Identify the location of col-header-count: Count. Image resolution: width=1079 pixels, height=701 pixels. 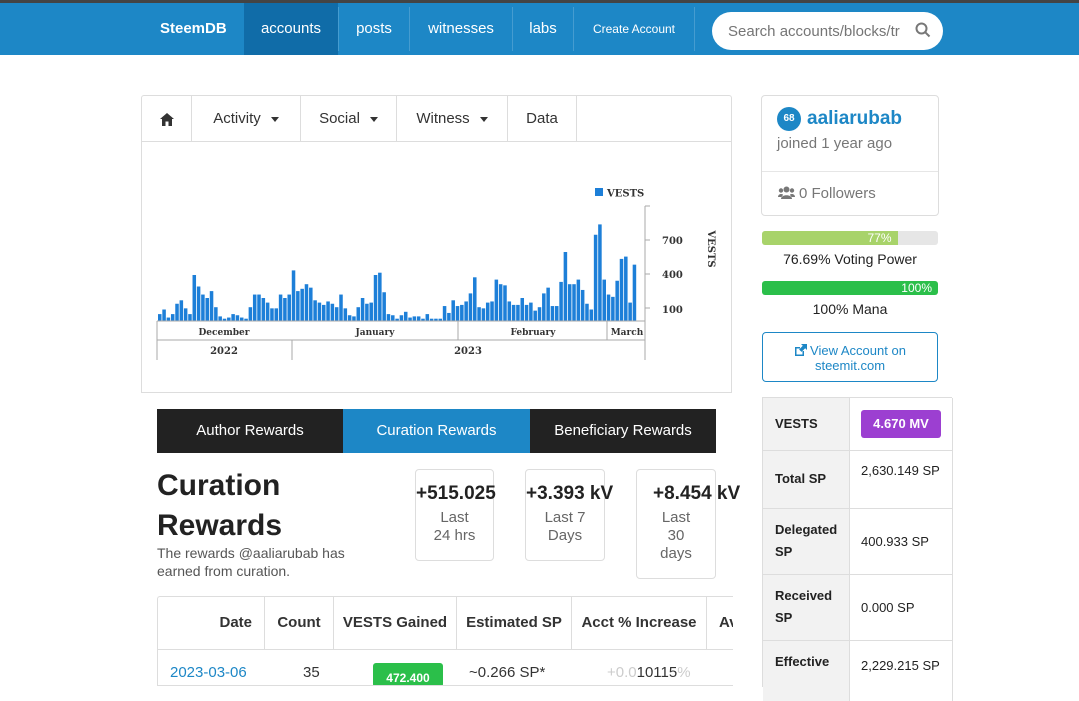
(299, 623).